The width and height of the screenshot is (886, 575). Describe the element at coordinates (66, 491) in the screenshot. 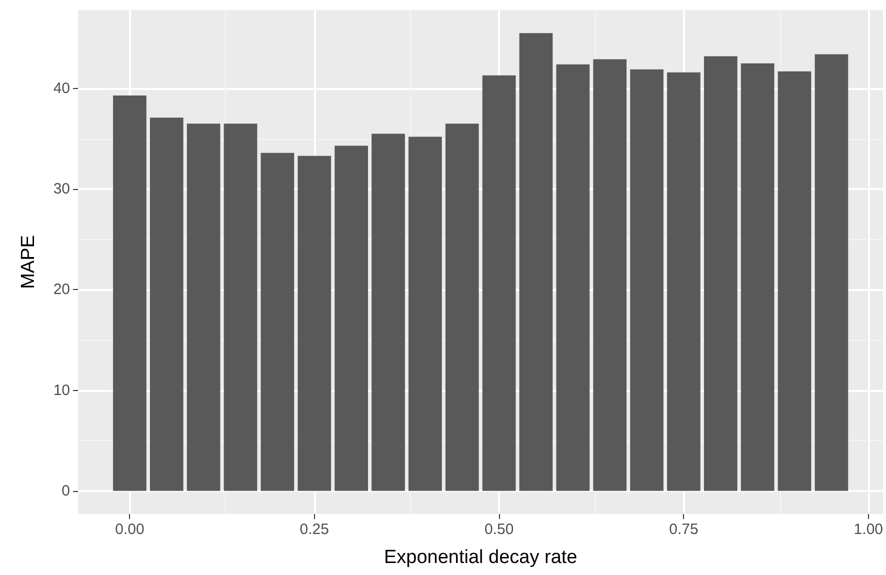

I see `y-tick-label: 0` at that location.